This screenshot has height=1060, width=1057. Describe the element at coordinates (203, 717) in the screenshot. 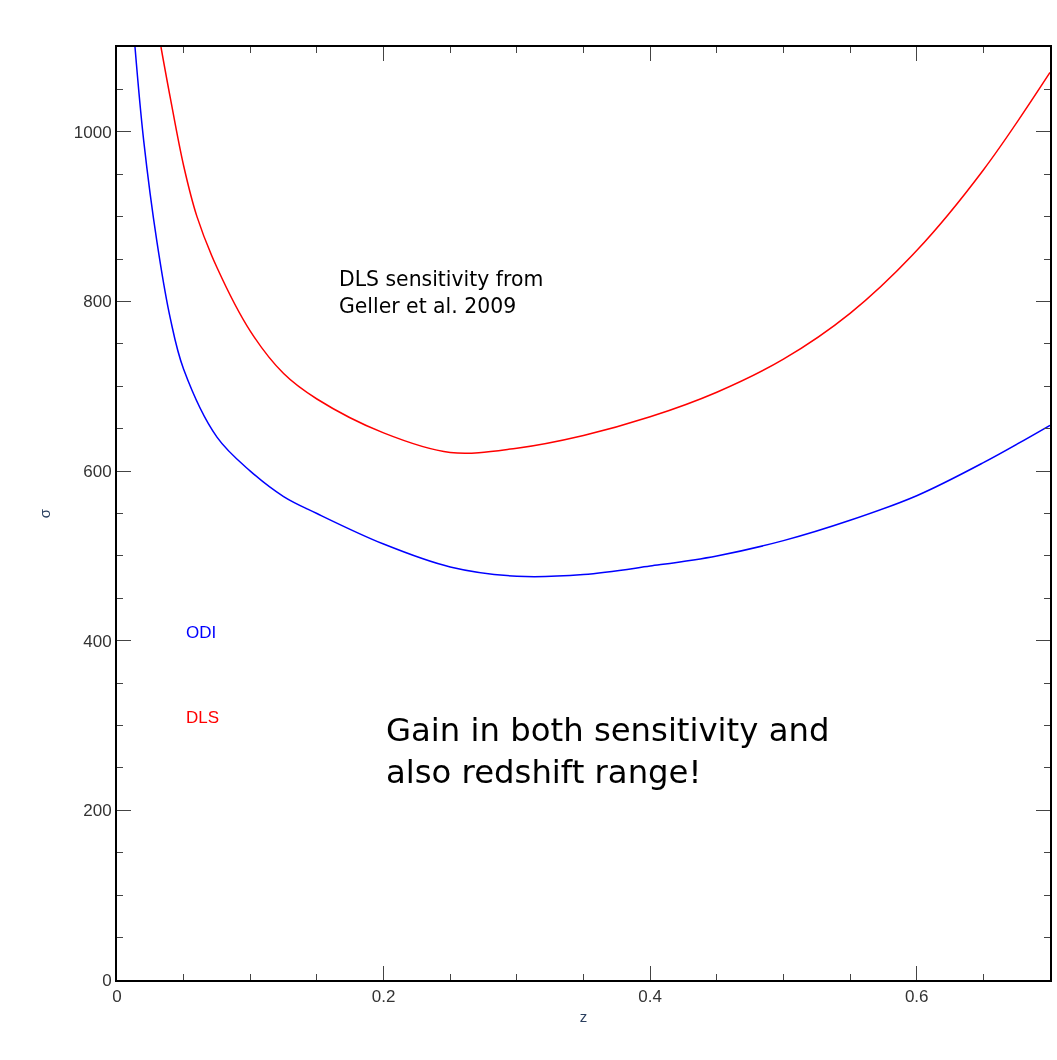

I see `text: DLS` at that location.